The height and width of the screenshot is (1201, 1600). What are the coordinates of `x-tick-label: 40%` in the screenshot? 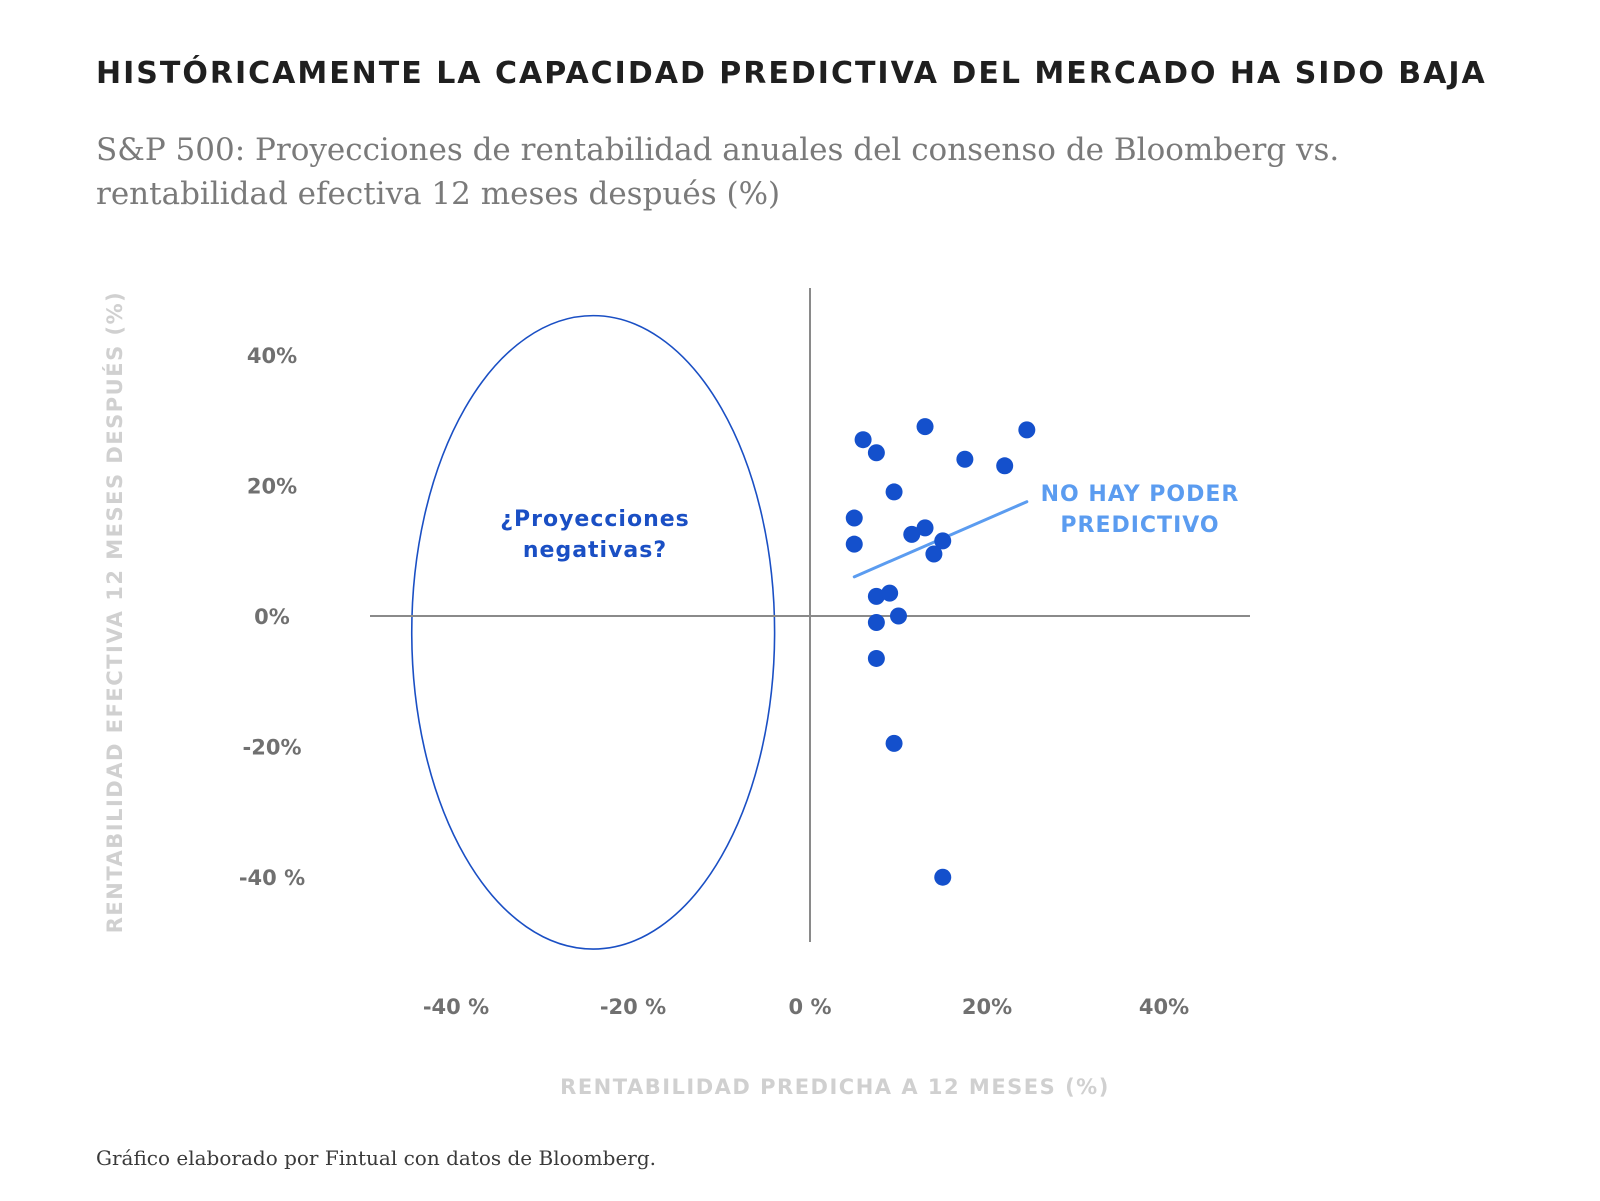 It's located at (1164, 1007).